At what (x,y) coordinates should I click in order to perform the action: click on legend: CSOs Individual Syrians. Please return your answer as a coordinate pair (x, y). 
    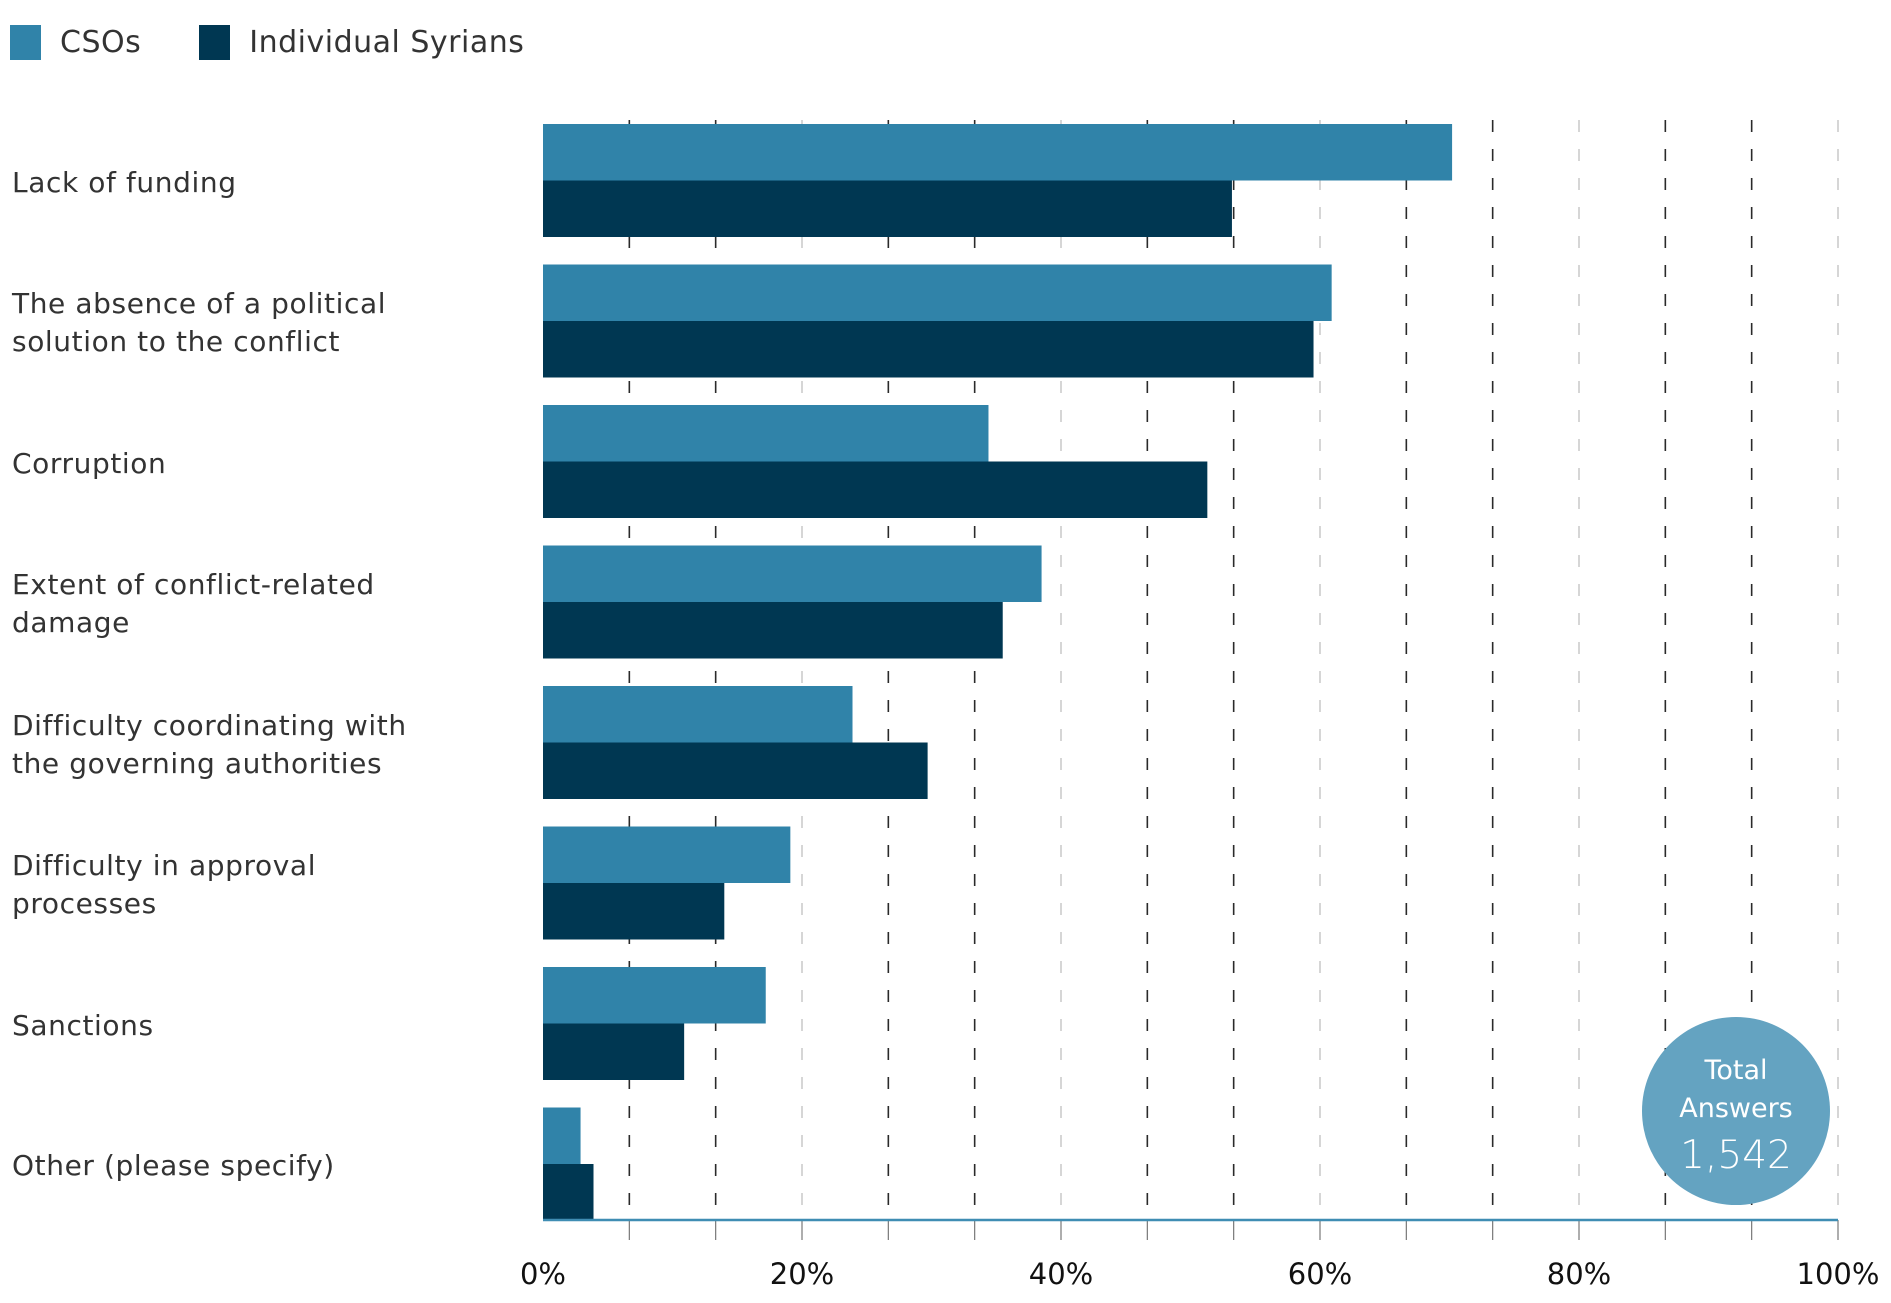
    Looking at the image, I should click on (296, 42).